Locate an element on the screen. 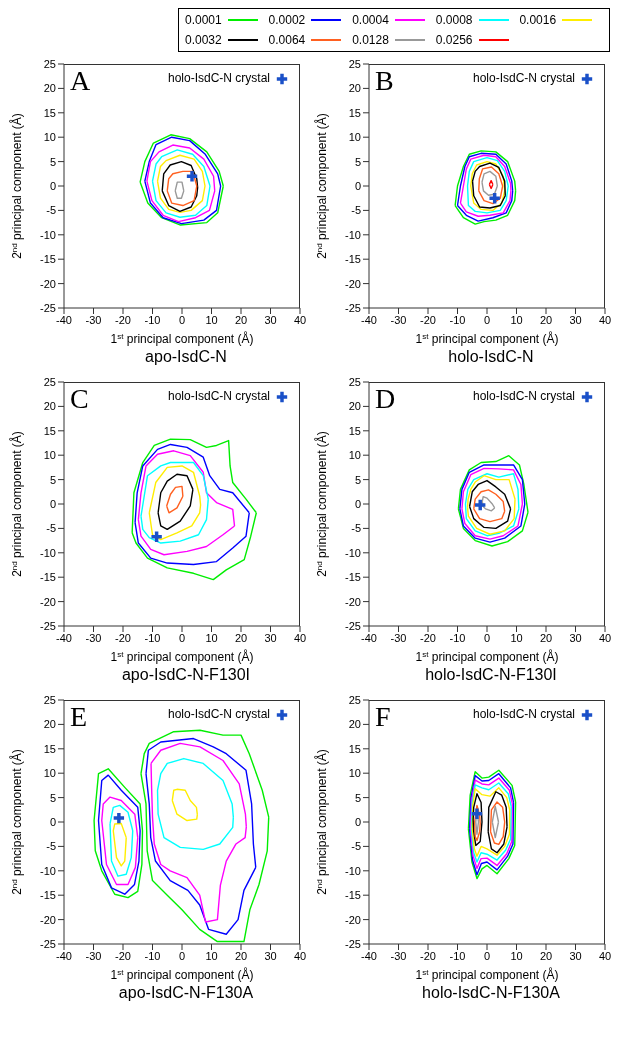  annotation: E is located at coordinates (79, 716).